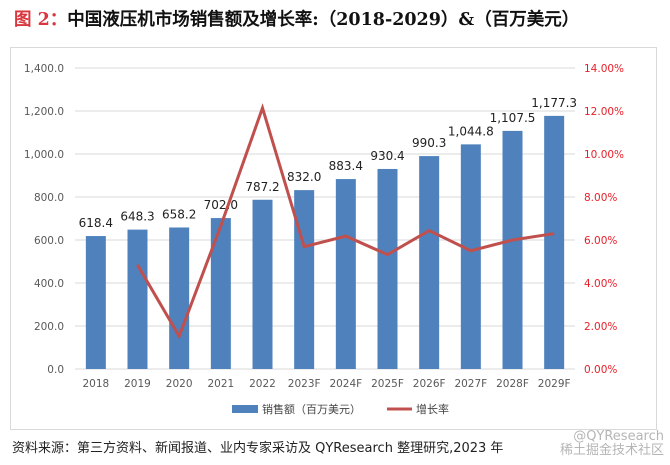 The height and width of the screenshot is (465, 670). What do you see at coordinates (604, 69) in the screenshot?
I see `right-tick-label: 14.00%` at bounding box center [604, 69].